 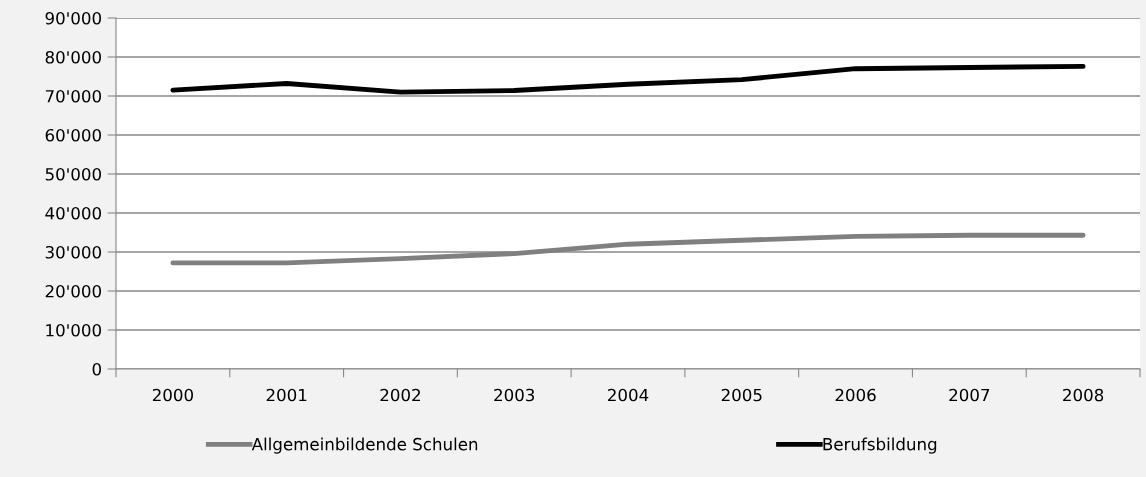 I want to click on x-tick-label: 2006, so click(x=855, y=395).